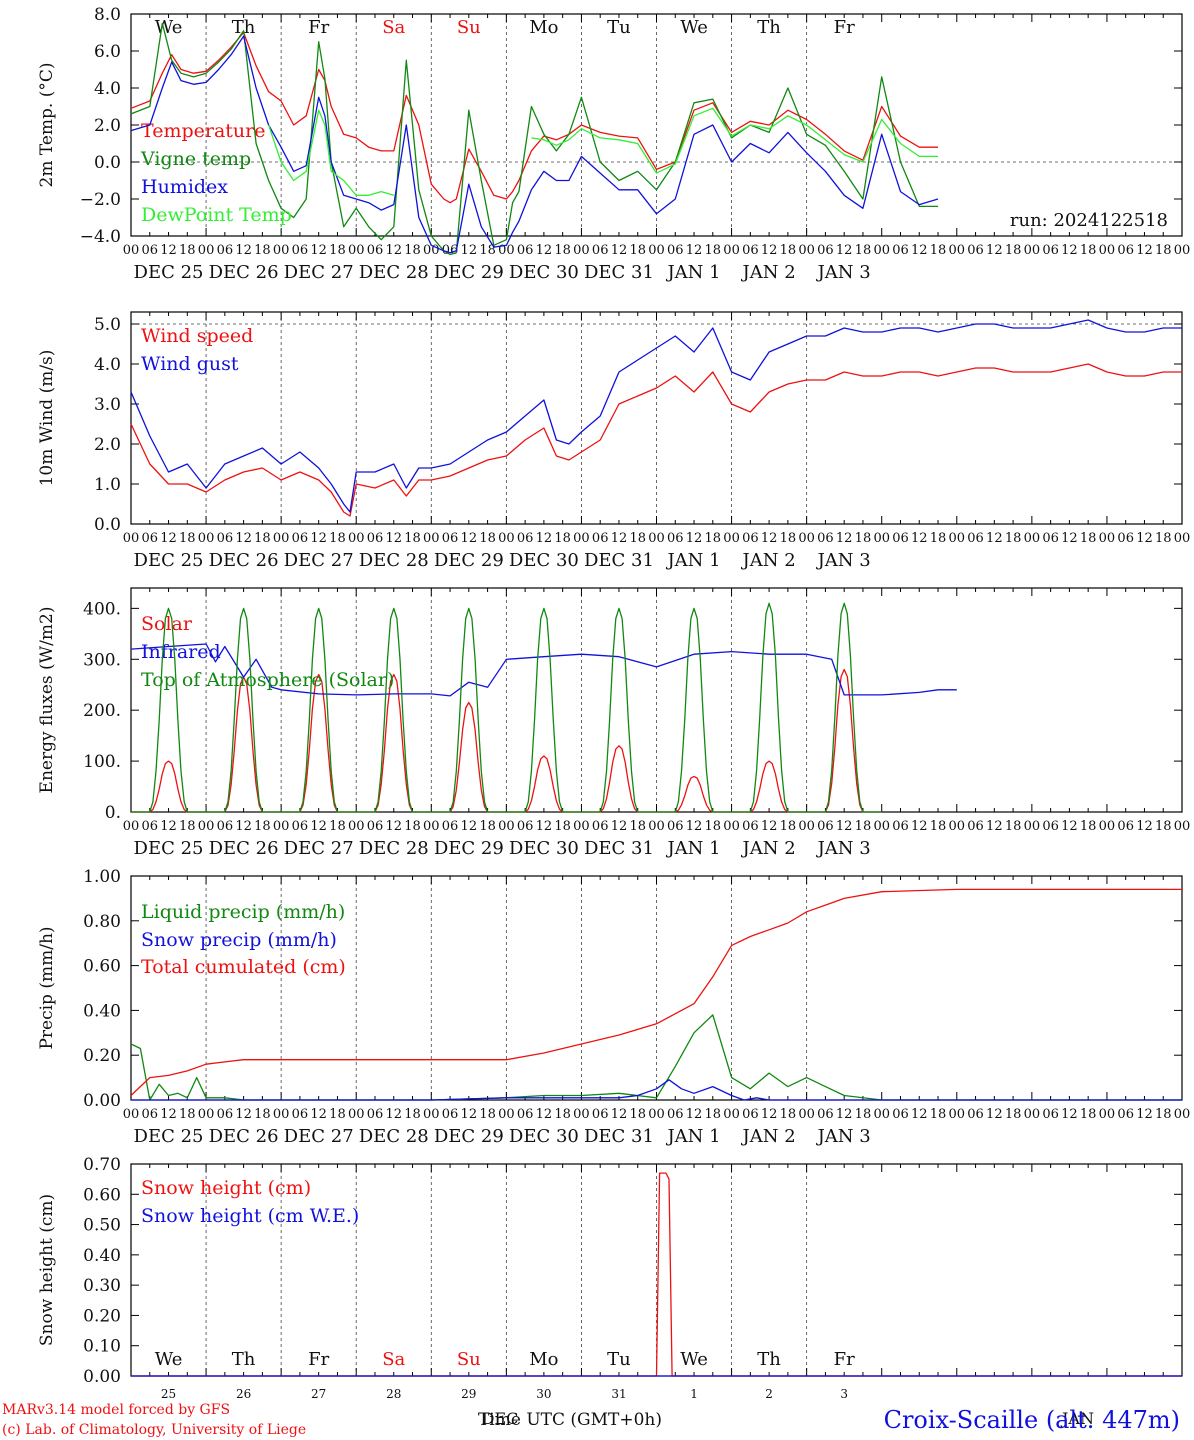 The height and width of the screenshot is (1440, 1194). Describe the element at coordinates (243, 1394) in the screenshot. I see `day-number-label: 26` at that location.